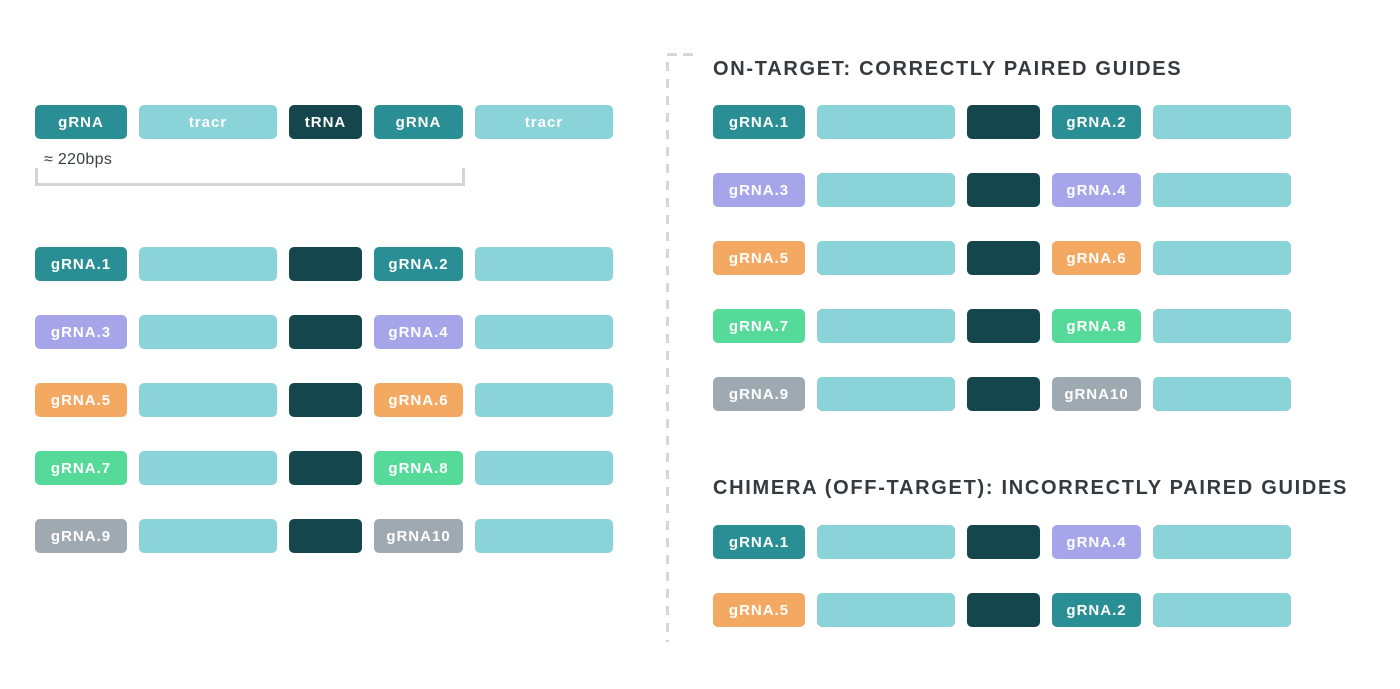 The height and width of the screenshot is (689, 1400). I want to click on dashed-divider, so click(667, 352).